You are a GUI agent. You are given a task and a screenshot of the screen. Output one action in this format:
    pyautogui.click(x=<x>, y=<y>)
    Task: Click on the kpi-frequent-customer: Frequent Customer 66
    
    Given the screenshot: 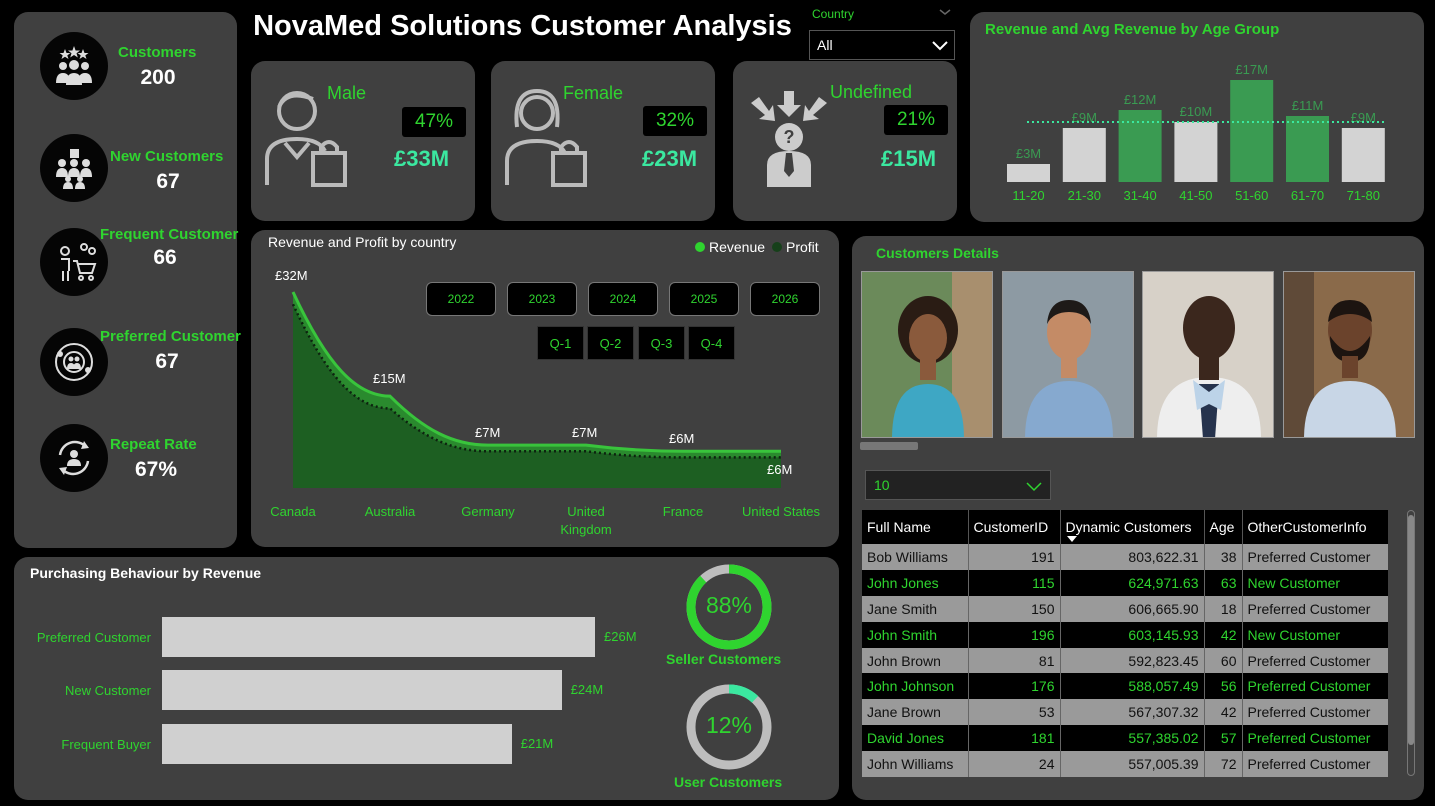 What is the action you would take?
    pyautogui.click(x=126, y=258)
    